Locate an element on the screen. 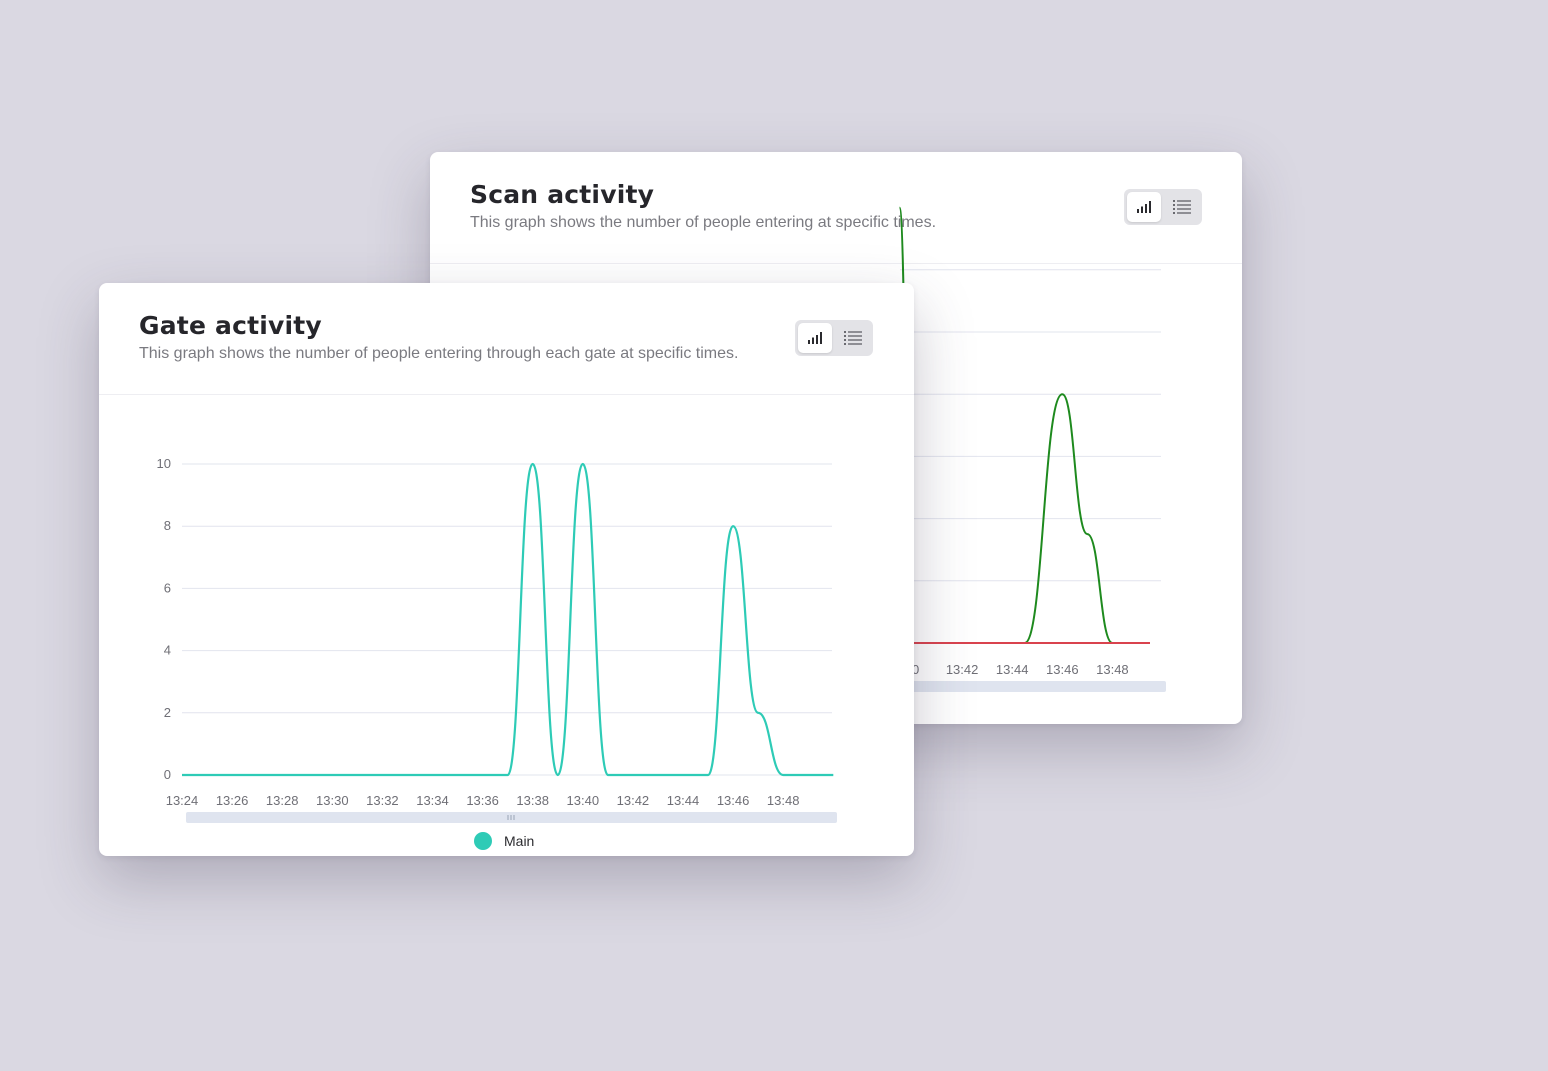 The image size is (1548, 1071). y-tick-label: 4 is located at coordinates (167, 650).